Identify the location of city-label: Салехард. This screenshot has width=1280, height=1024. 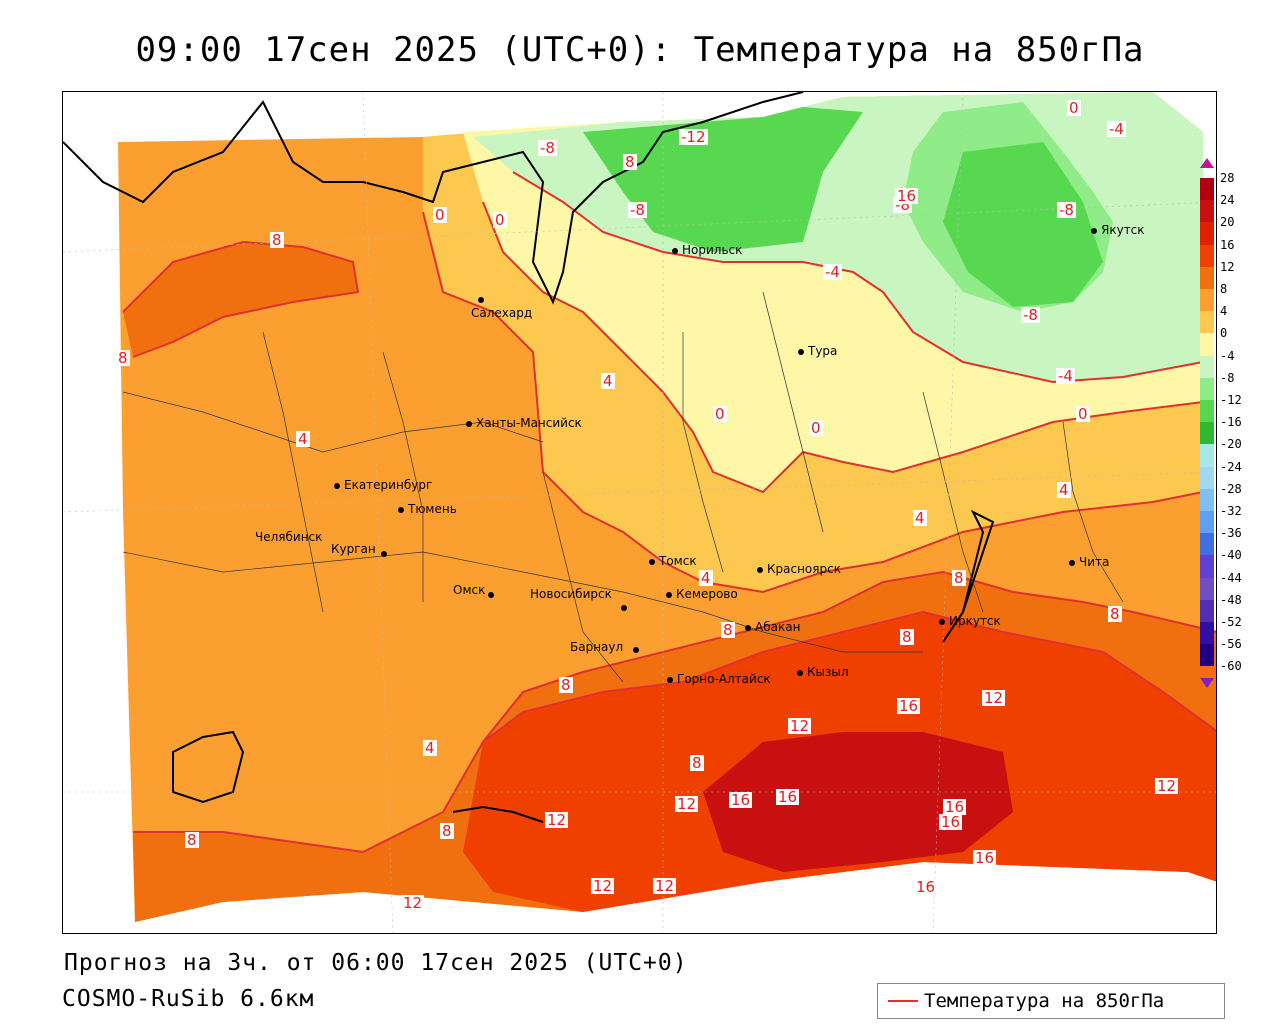
(502, 313).